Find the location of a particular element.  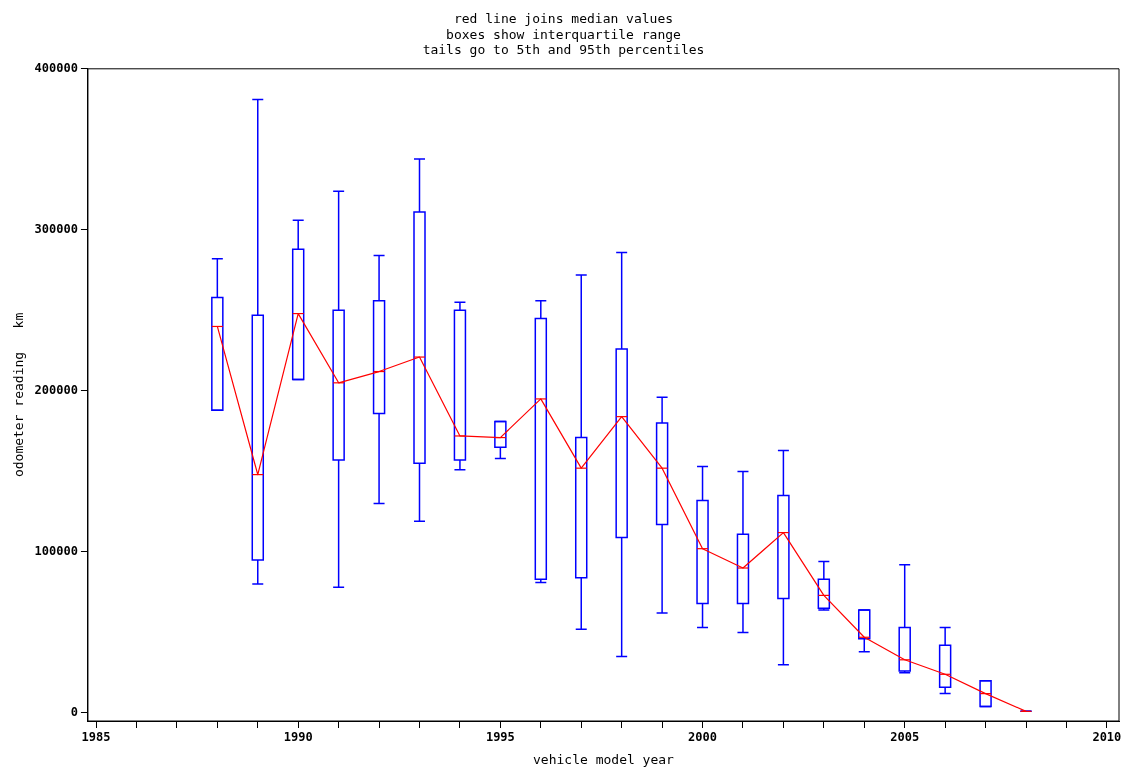

y-tick-label: 300000 is located at coordinates (56, 228).